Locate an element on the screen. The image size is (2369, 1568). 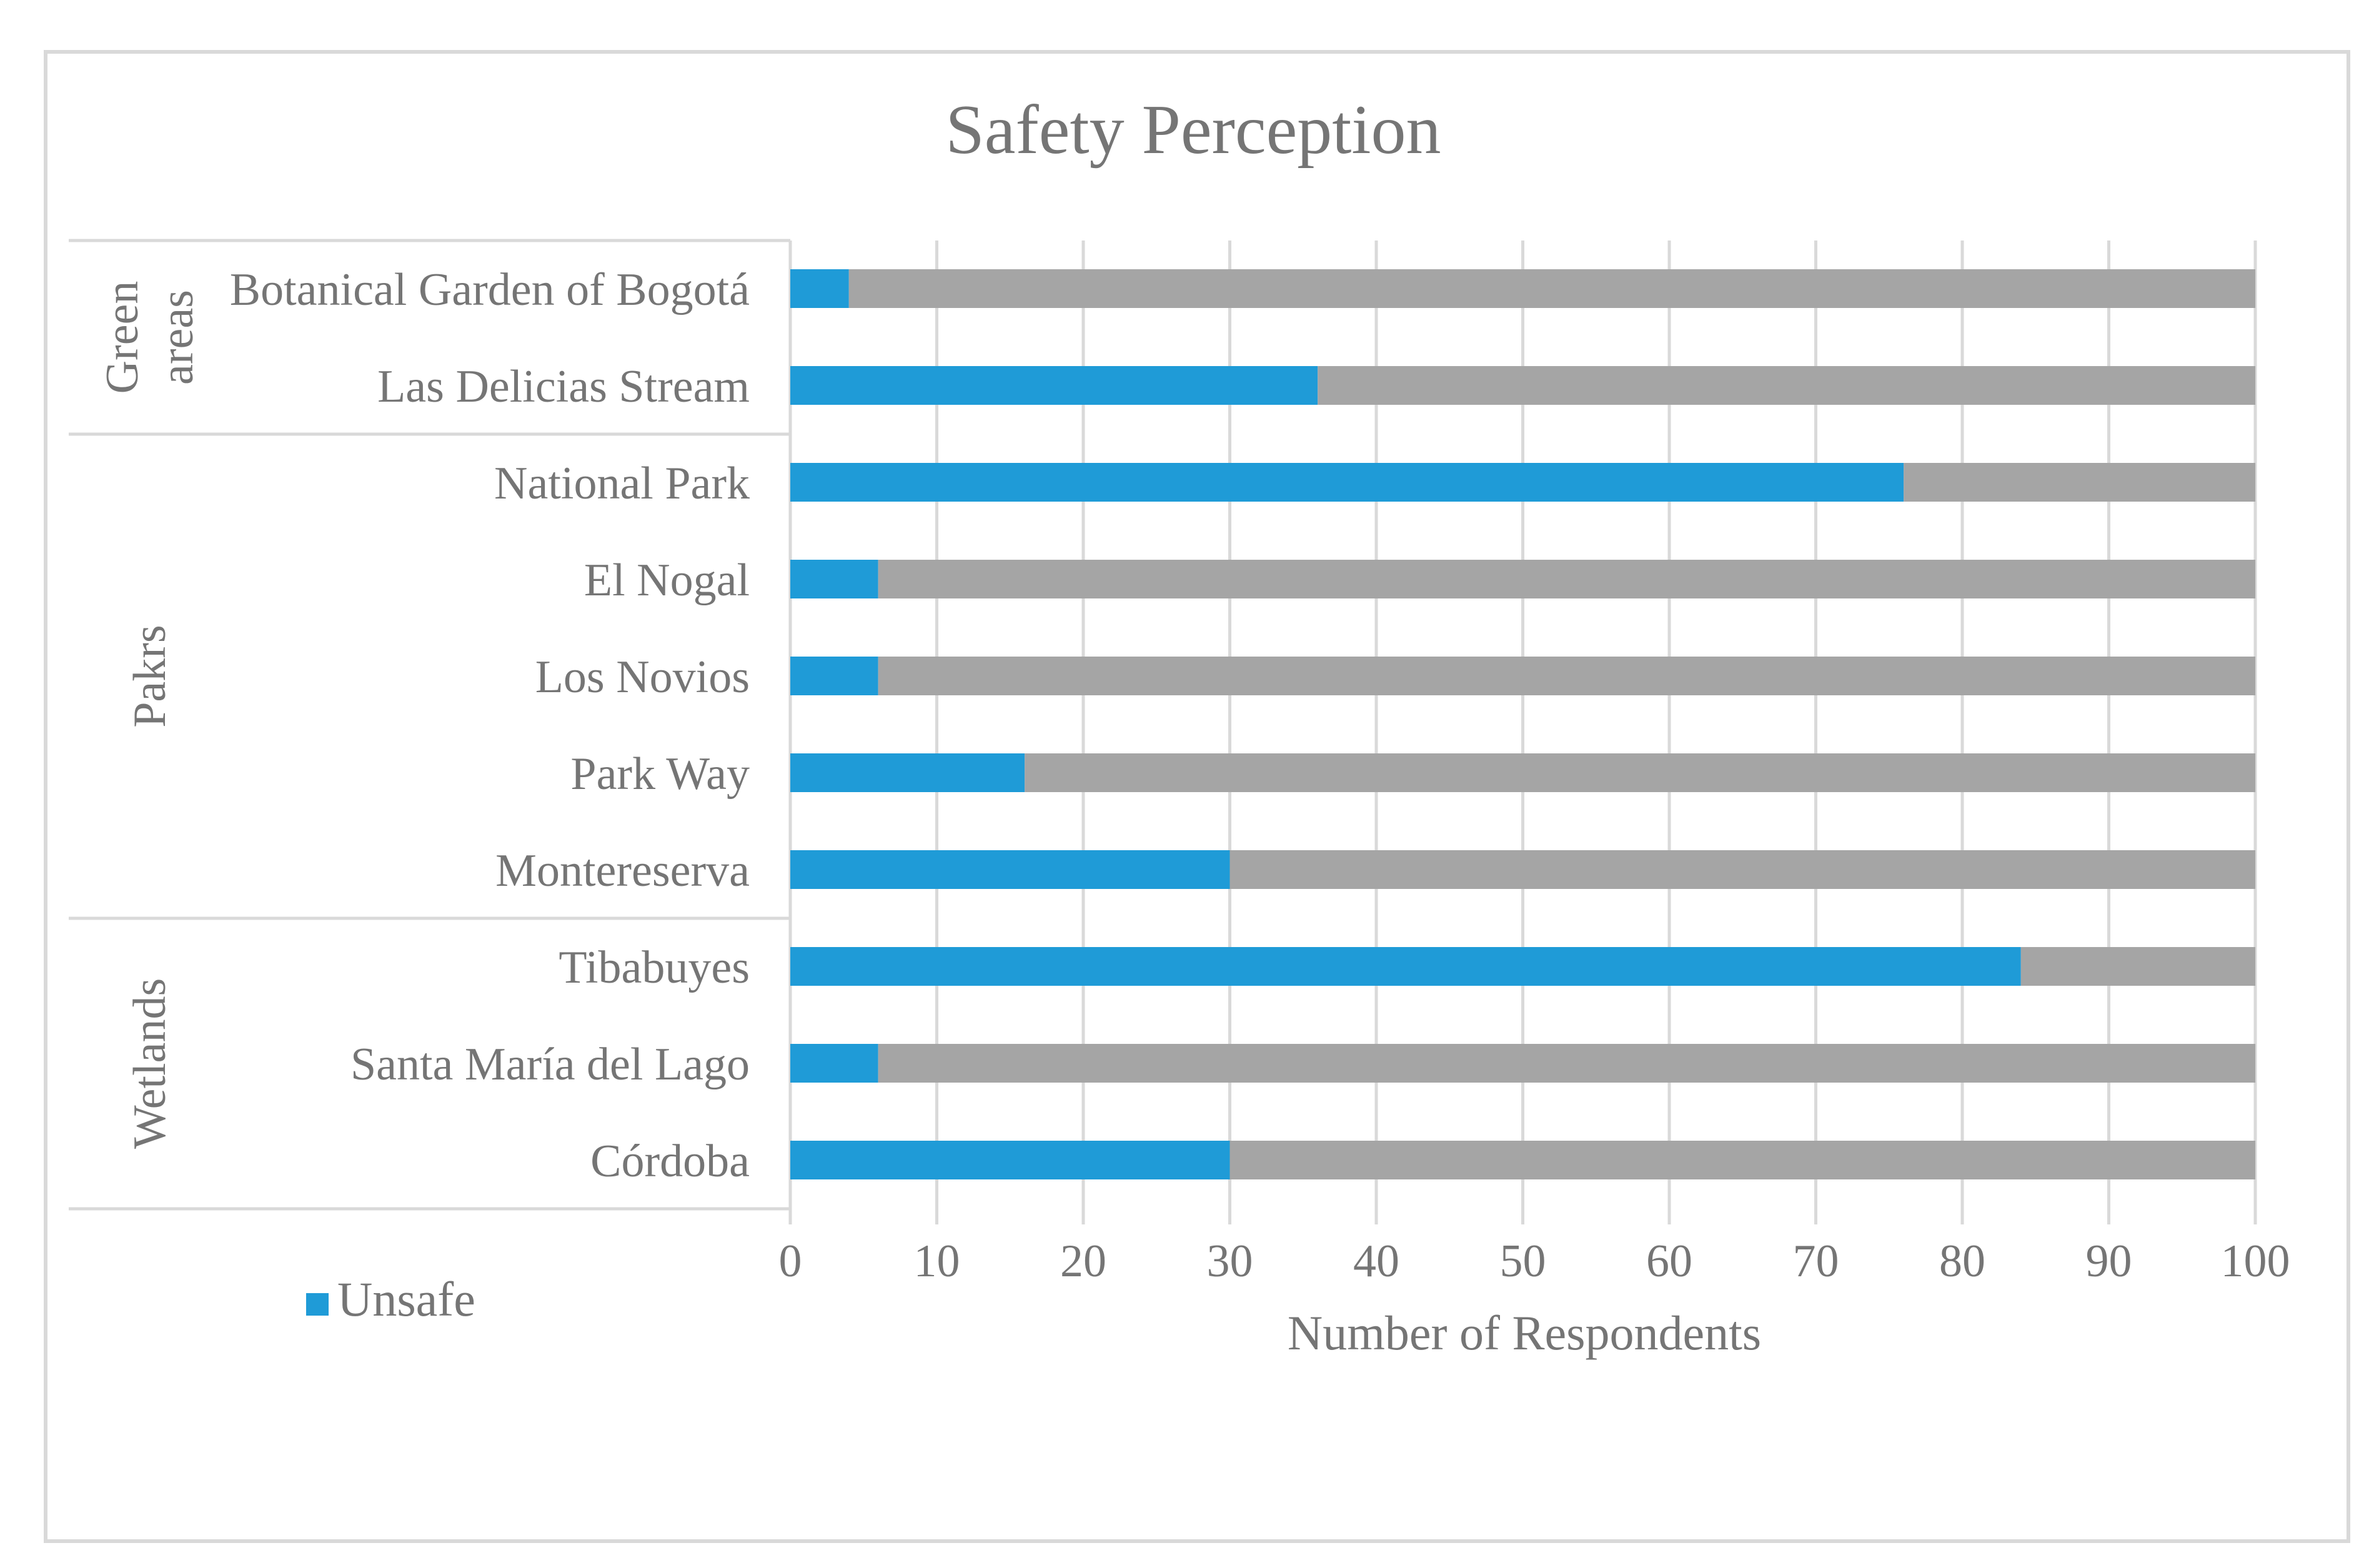
category-label: Botanical Garden of Bogotá is located at coordinates (490, 289).